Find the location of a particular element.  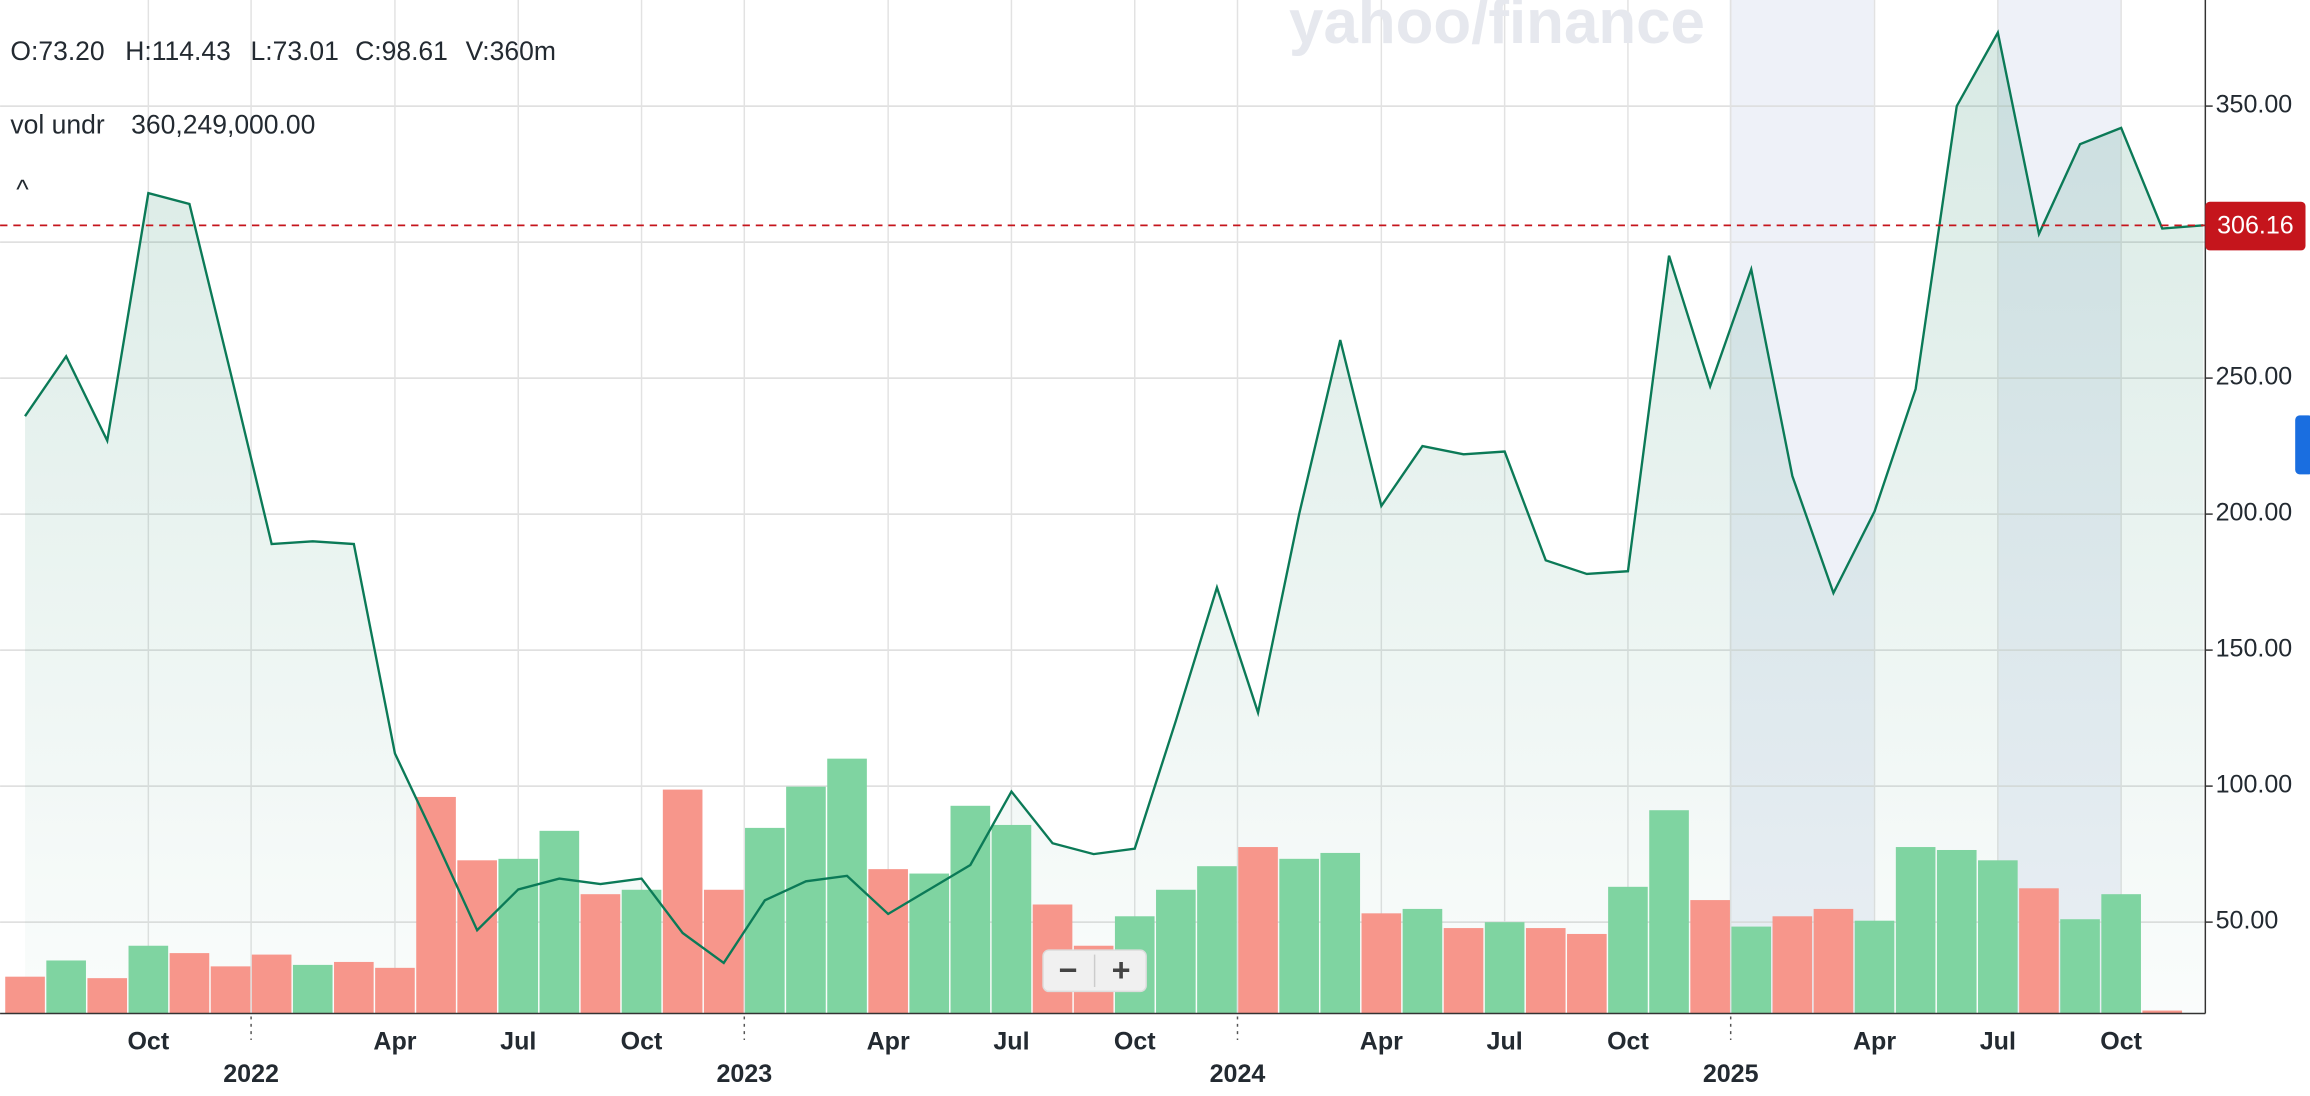

volume-study-value: 360,249,000.00 is located at coordinates (223, 125).